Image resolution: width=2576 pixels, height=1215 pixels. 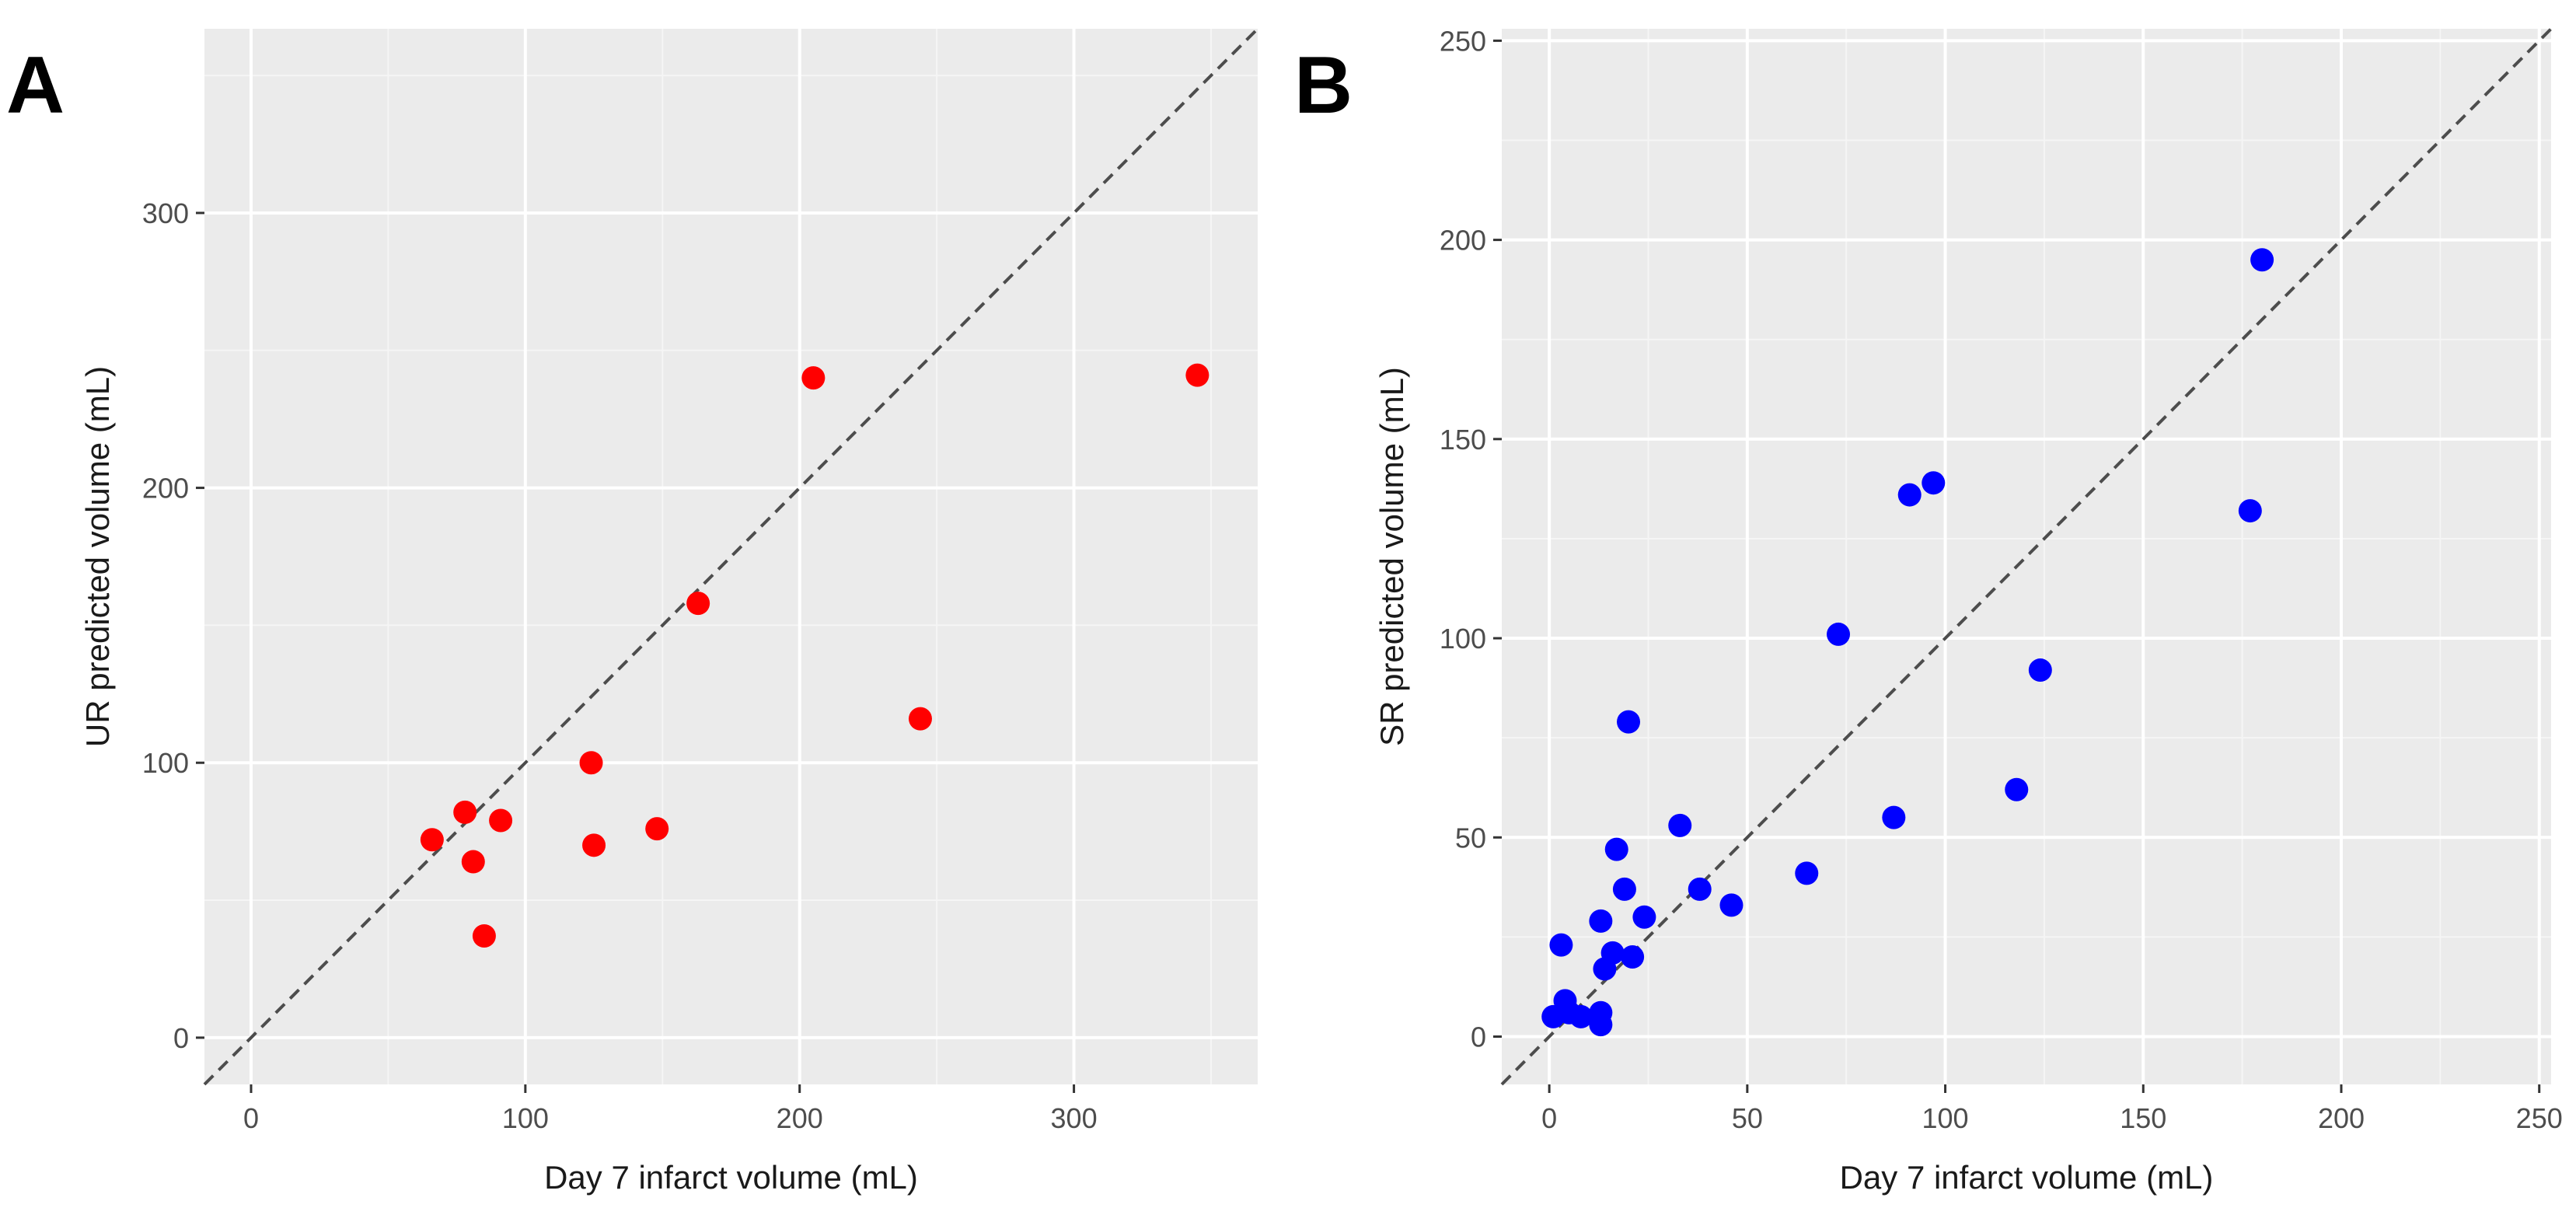 What do you see at coordinates (166, 213) in the screenshot?
I see `a-y-tick-label: 300` at bounding box center [166, 213].